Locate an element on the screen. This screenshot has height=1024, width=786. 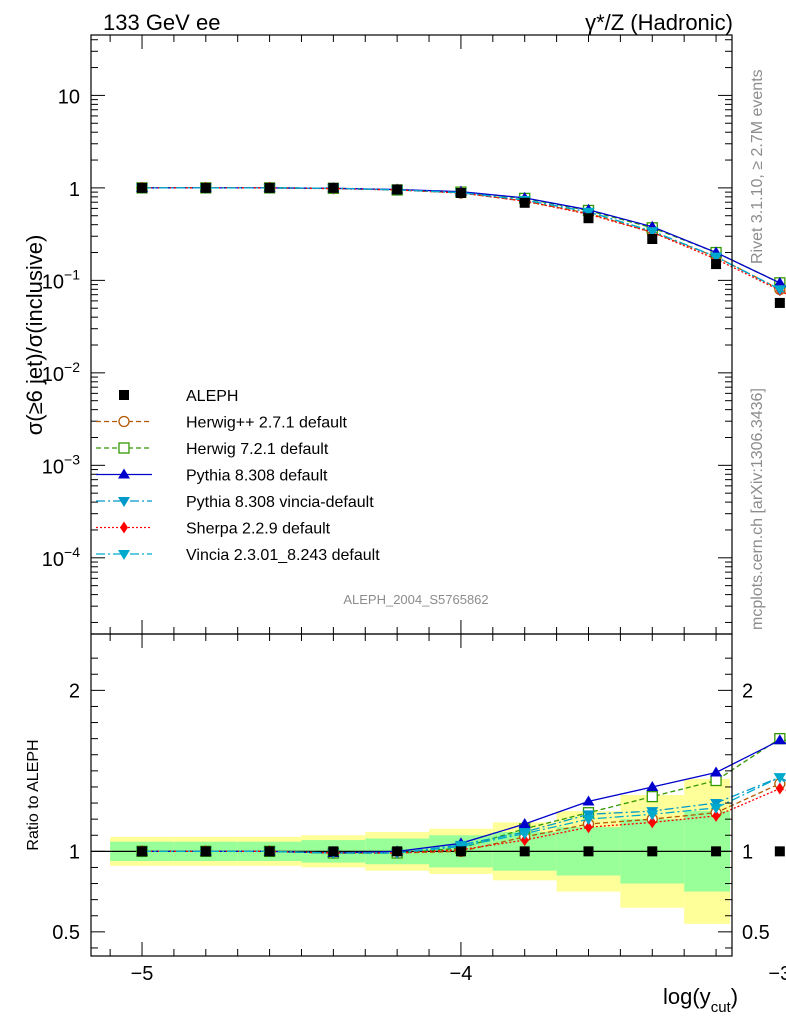
legend-label: Herwig 7.2.1 default is located at coordinates (257, 449).